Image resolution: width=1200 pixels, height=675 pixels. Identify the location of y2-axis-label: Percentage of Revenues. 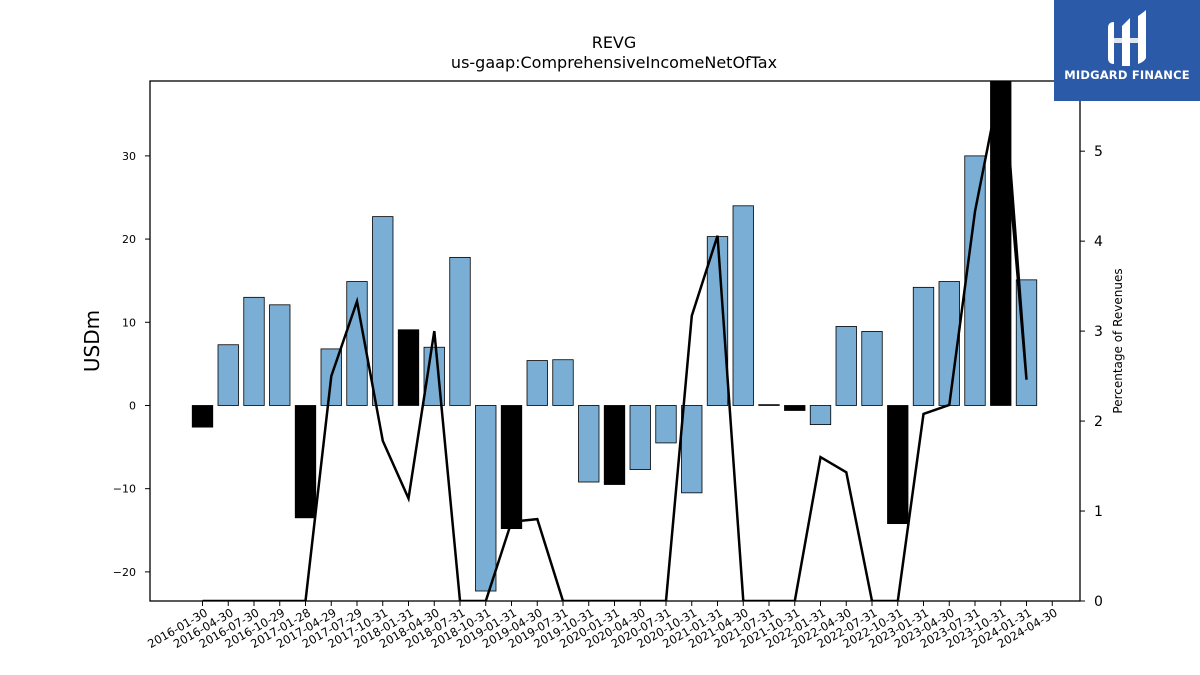
(1118, 340).